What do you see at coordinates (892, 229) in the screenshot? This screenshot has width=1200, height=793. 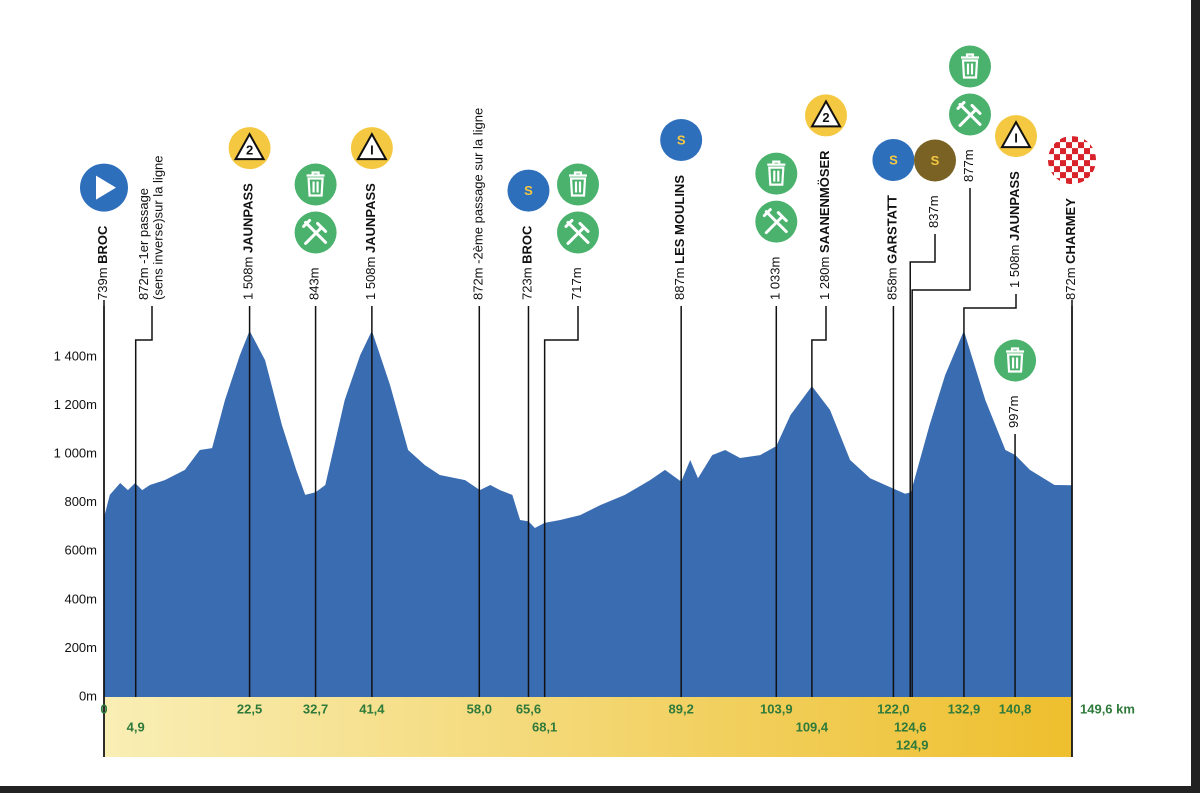 I see `point-name: GARSTATT` at bounding box center [892, 229].